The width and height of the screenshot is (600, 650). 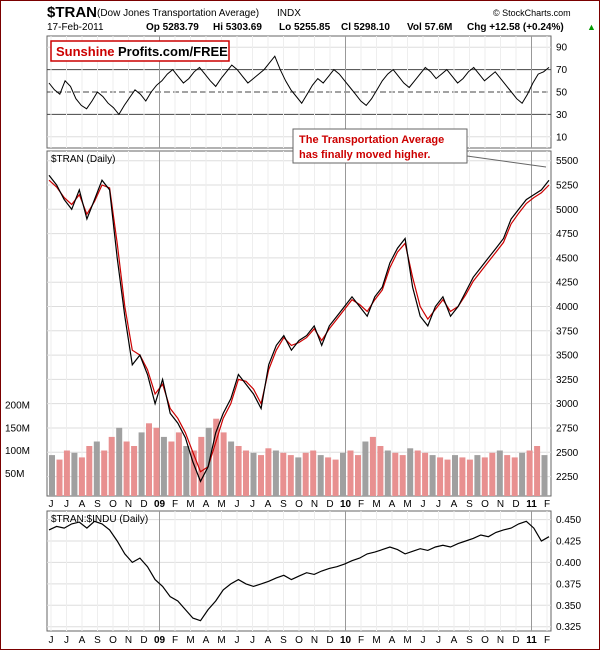 I want to click on quote-volume: Vol 57.6M, so click(x=429, y=27).